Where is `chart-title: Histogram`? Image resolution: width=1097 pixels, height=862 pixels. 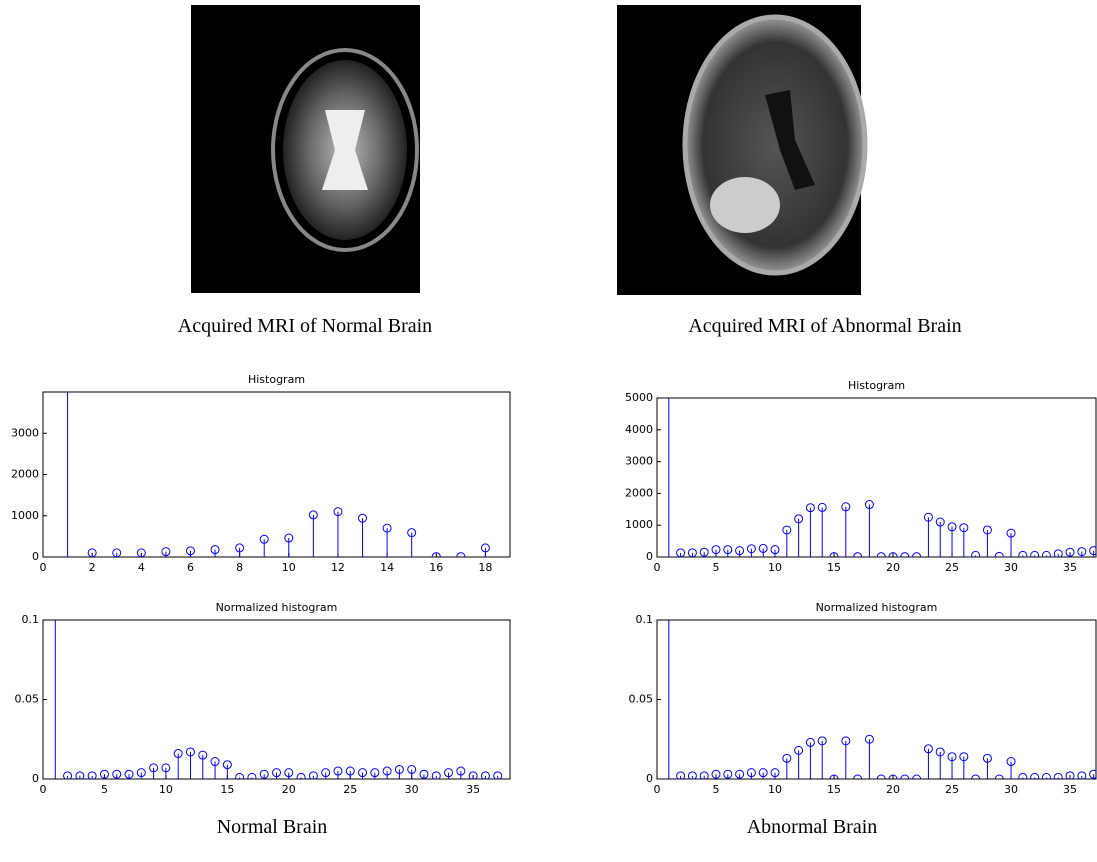
chart-title: Histogram is located at coordinates (876, 385).